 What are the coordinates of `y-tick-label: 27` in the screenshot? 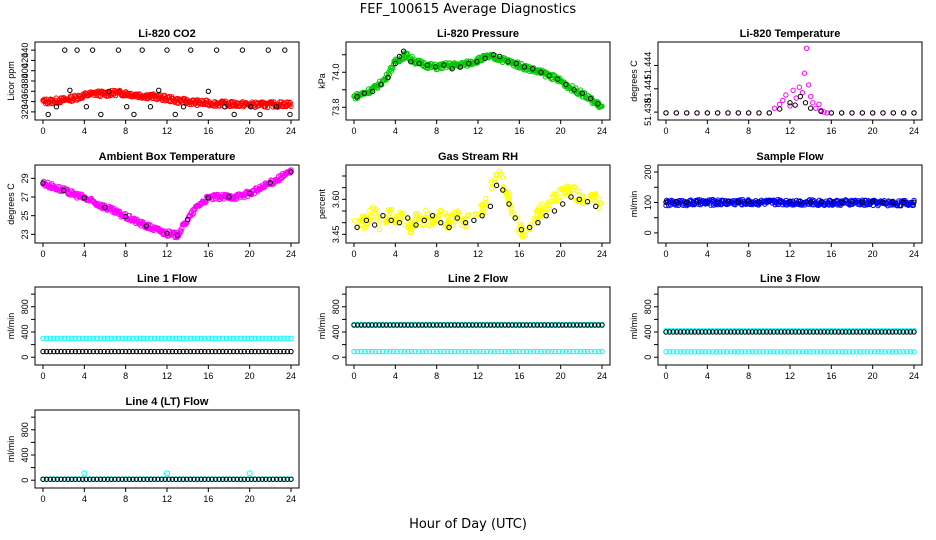 It's located at (25, 197).